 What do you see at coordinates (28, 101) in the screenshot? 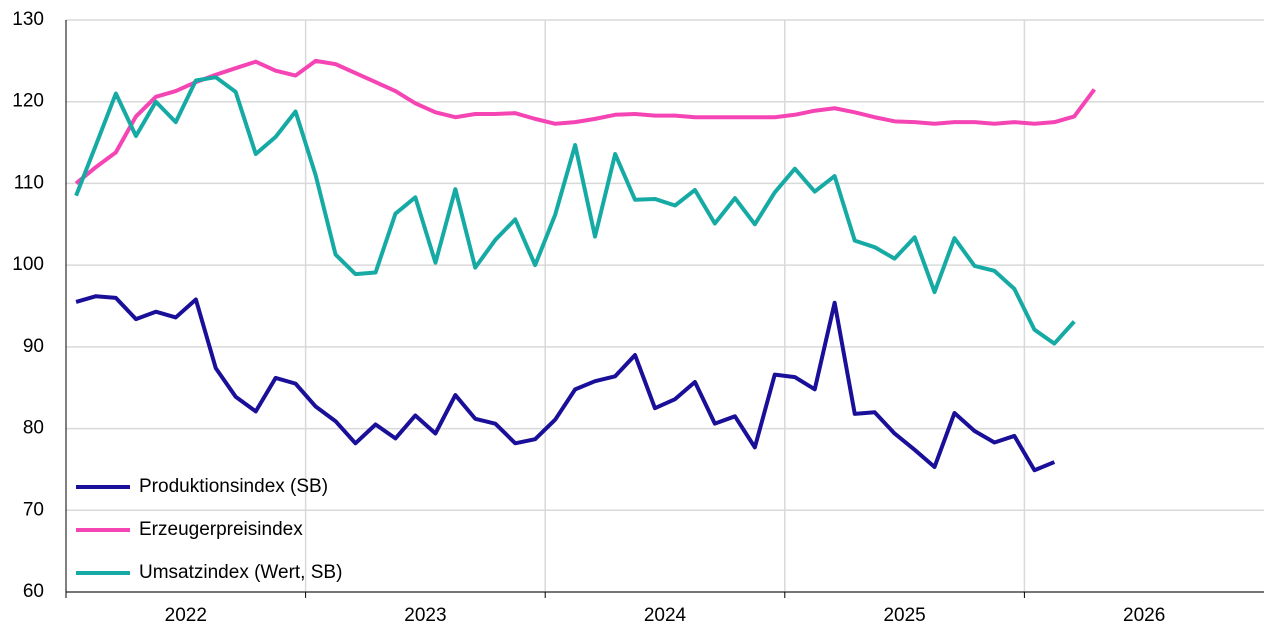
I see `y-tick-label: 120` at bounding box center [28, 101].